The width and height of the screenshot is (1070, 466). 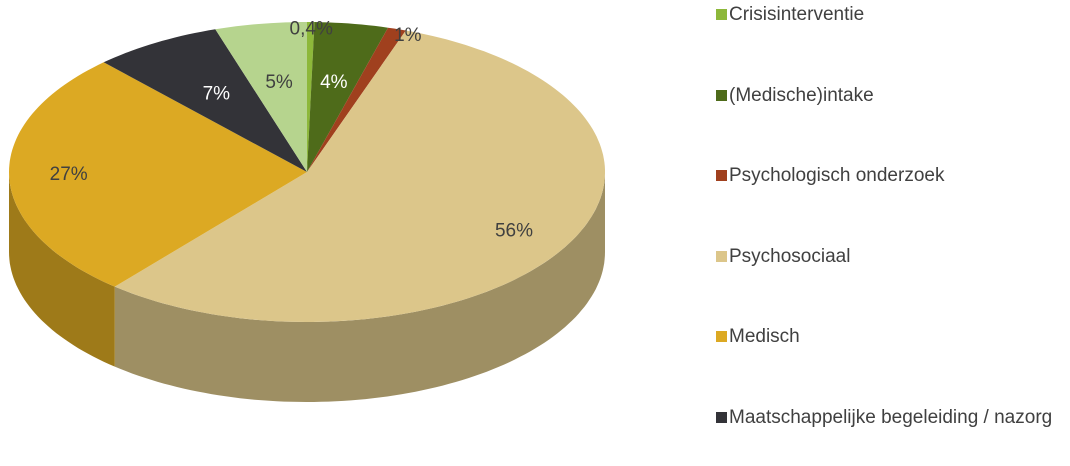 What do you see at coordinates (62, 269) in the screenshot?
I see `slice-side` at bounding box center [62, 269].